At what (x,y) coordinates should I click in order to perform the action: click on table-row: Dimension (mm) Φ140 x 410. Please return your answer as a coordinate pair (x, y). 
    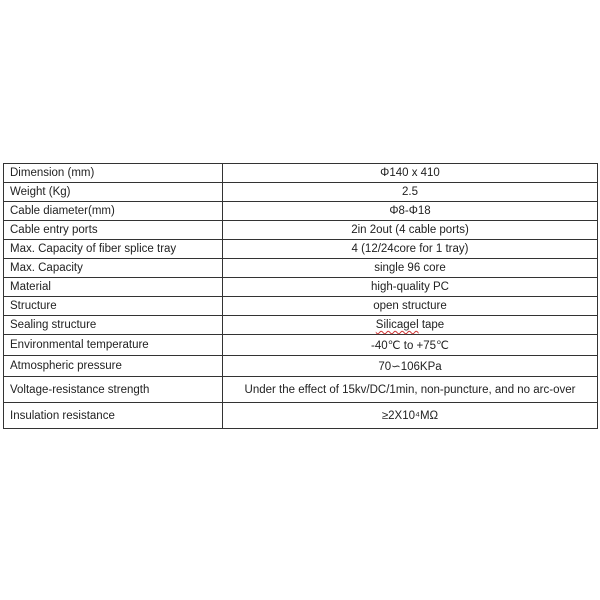
    Looking at the image, I should click on (300, 173).